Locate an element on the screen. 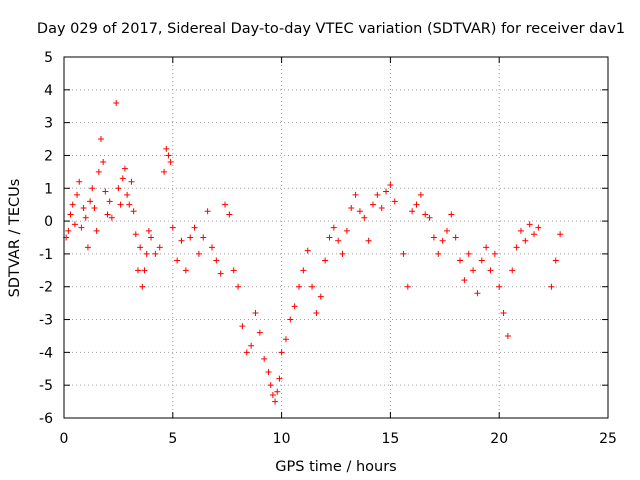 The image size is (640, 480). y-tick-label: 4 is located at coordinates (48, 91).